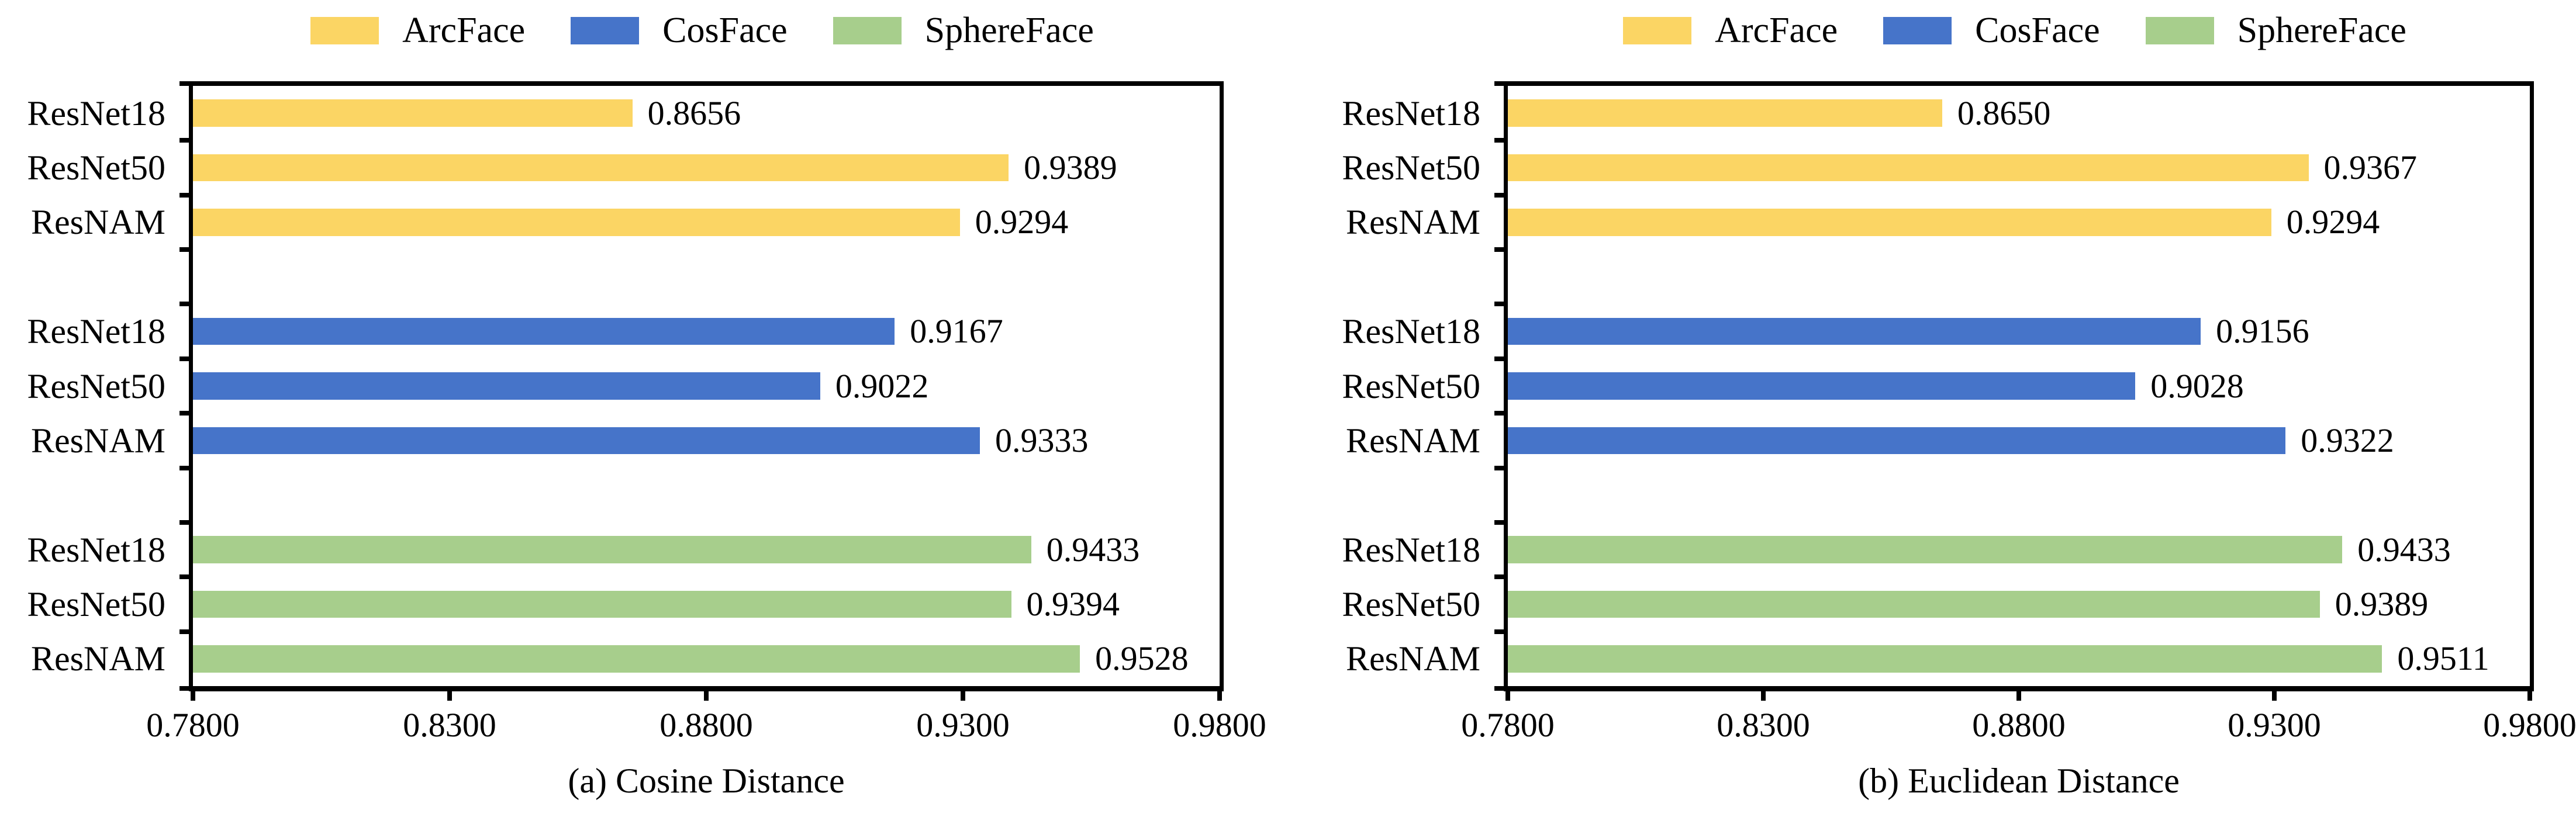 The width and height of the screenshot is (2576, 817). I want to click on chart-caption: (b) Euclidean Distance, so click(2019, 780).